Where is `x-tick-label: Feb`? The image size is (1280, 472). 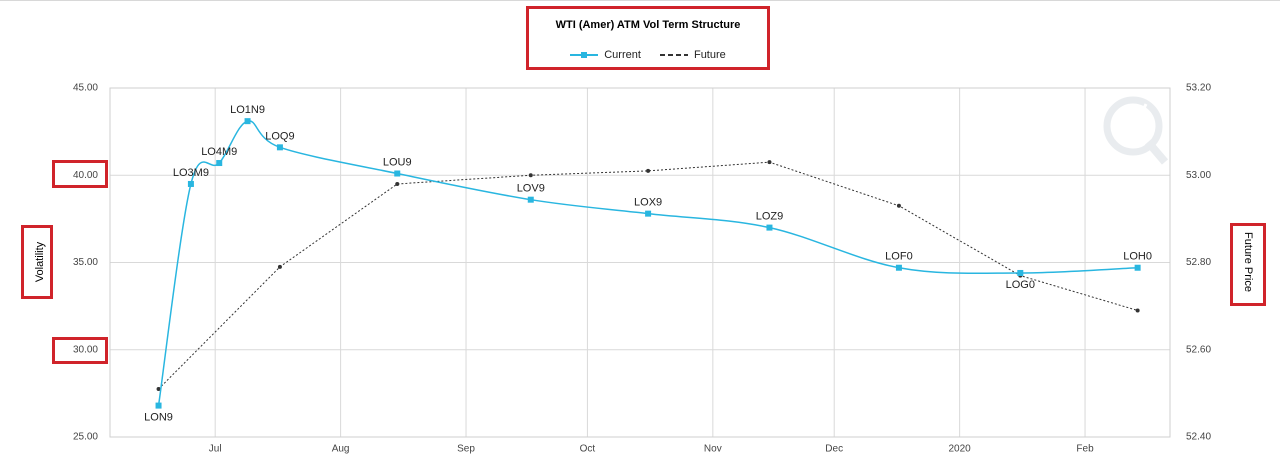 x-tick-label: Feb is located at coordinates (1085, 449).